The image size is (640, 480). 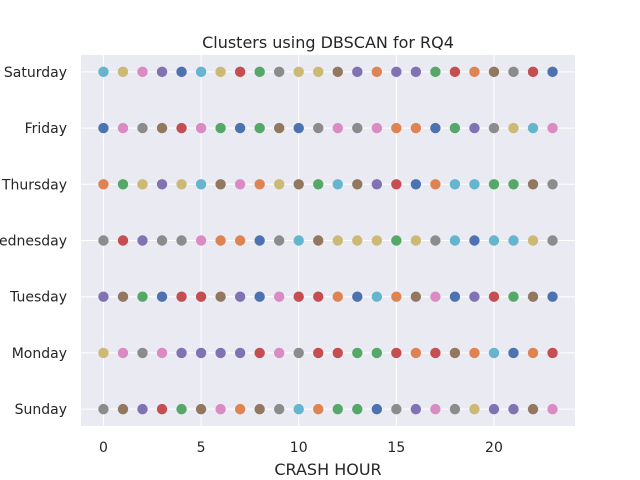 I want to click on y-tick-label: Tuesday, so click(x=38, y=298).